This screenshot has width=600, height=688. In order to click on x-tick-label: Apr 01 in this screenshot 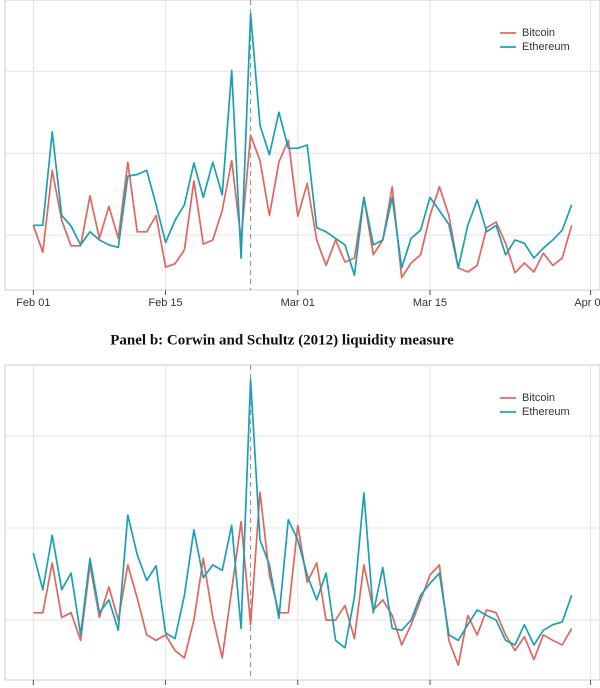, I will do `click(587, 303)`.